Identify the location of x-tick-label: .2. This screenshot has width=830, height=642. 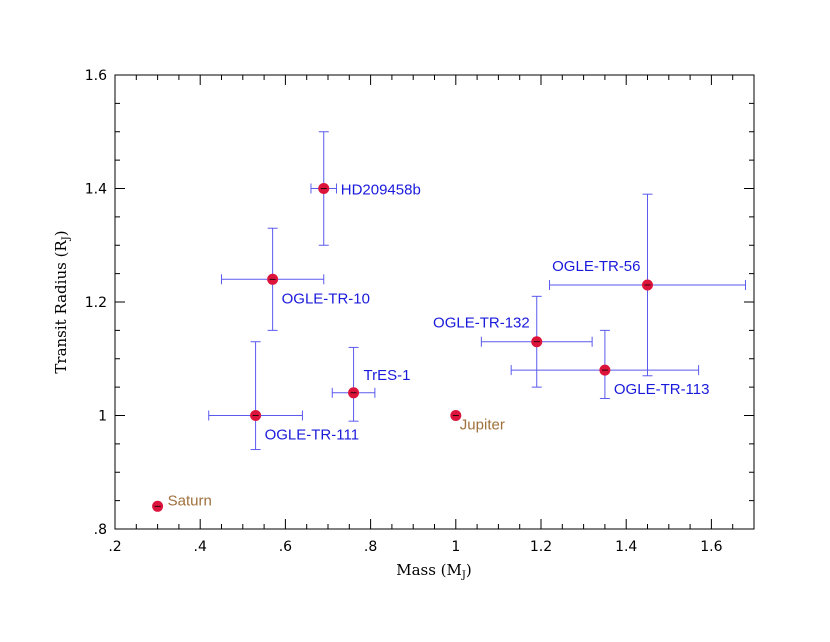
(114, 547).